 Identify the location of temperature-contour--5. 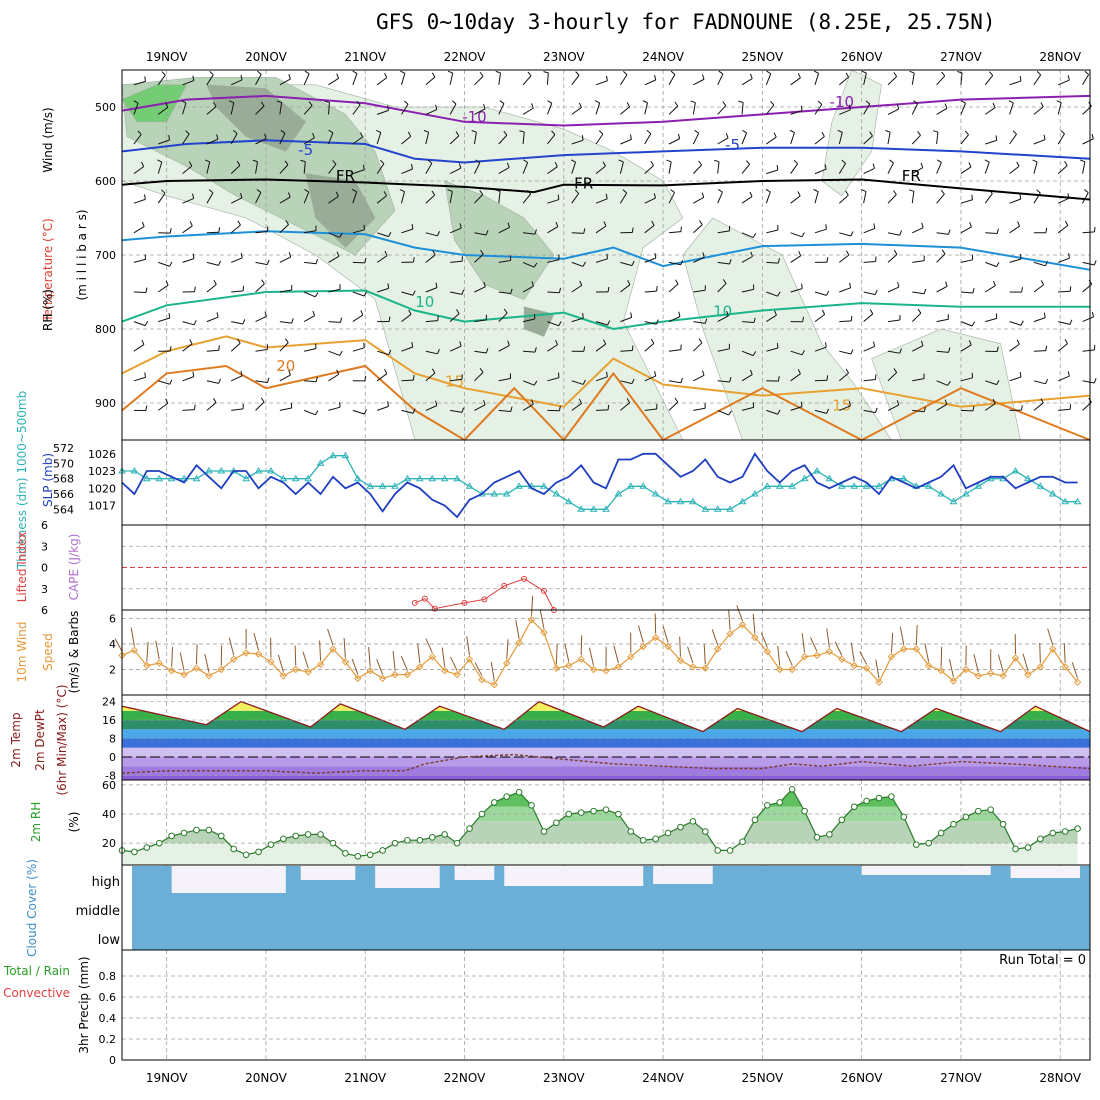
(606, 151).